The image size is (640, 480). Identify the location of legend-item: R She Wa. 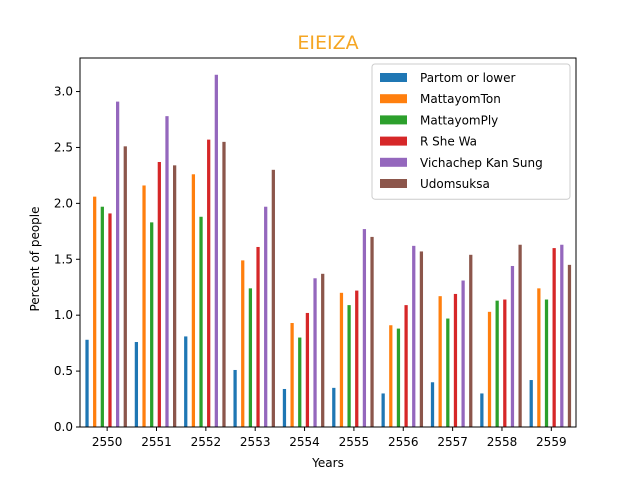
(428, 142).